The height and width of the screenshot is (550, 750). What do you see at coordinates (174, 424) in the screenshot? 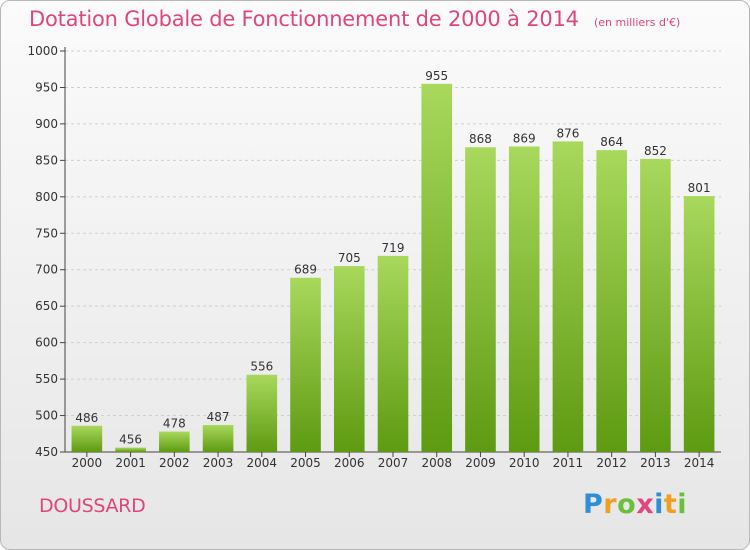
I see `data-label: 478` at bounding box center [174, 424].